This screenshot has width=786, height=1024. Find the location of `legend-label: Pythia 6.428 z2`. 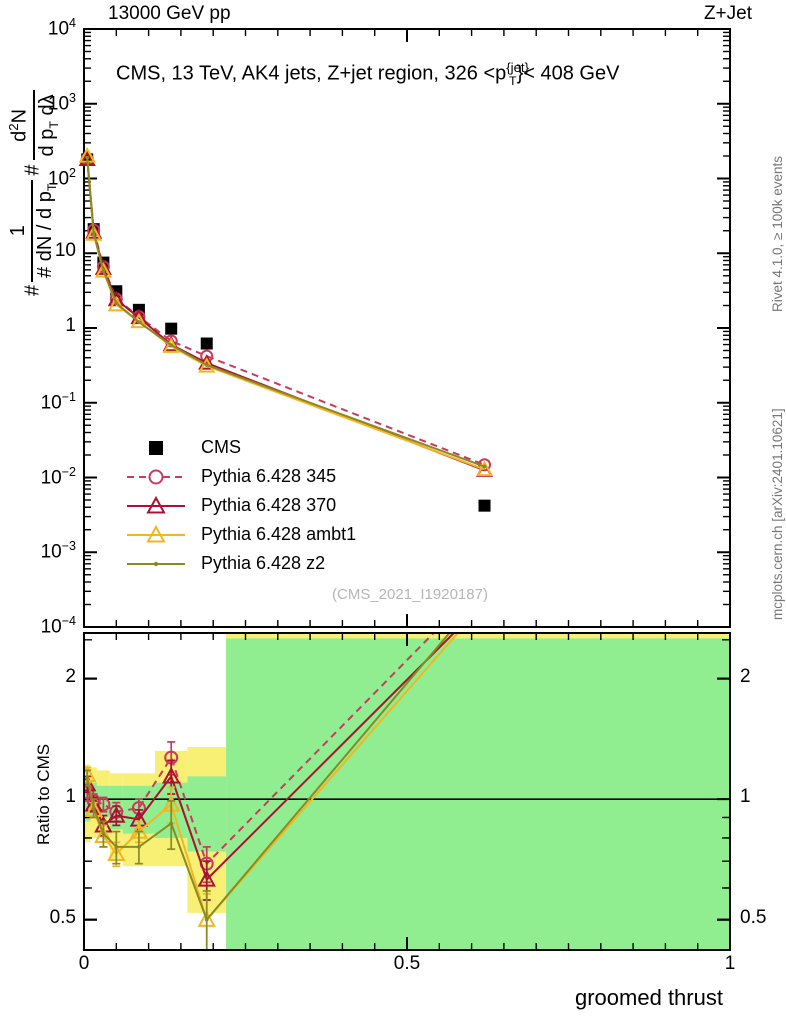

legend-label: Pythia 6.428 z2 is located at coordinates (263, 563).